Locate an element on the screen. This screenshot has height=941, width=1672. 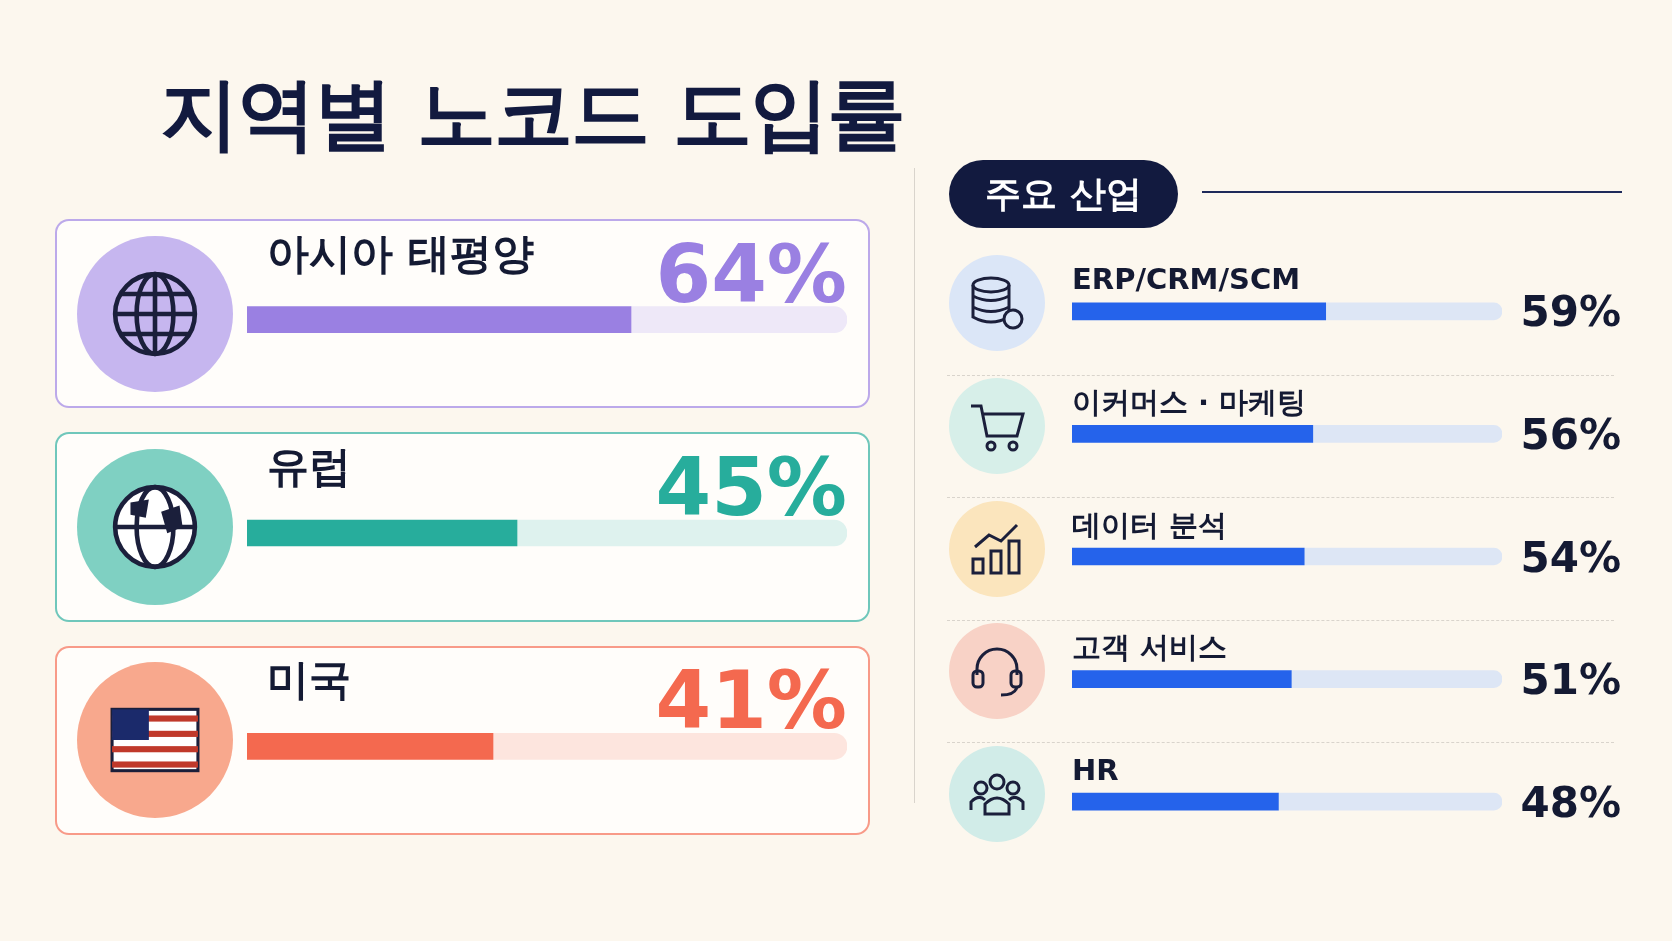
data-label: 51% is located at coordinates (1570, 680).